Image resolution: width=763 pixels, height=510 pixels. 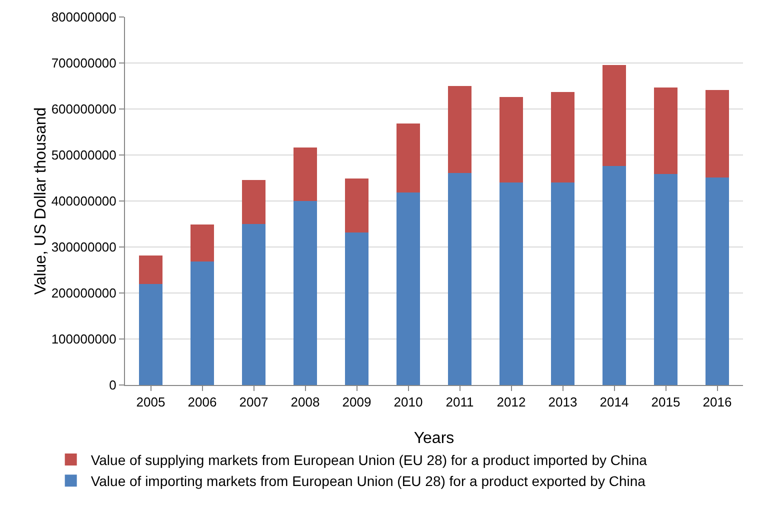 What do you see at coordinates (305, 402) in the screenshot?
I see `x-tick-label: 2008` at bounding box center [305, 402].